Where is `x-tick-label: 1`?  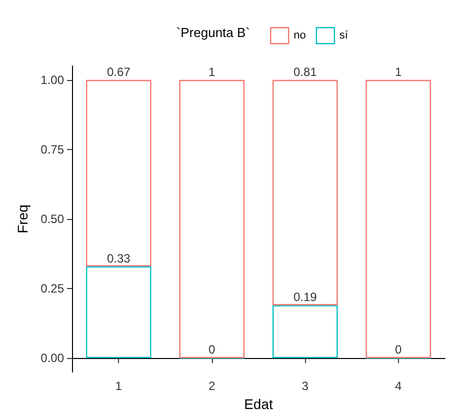 x-tick-label: 1 is located at coordinates (118, 386).